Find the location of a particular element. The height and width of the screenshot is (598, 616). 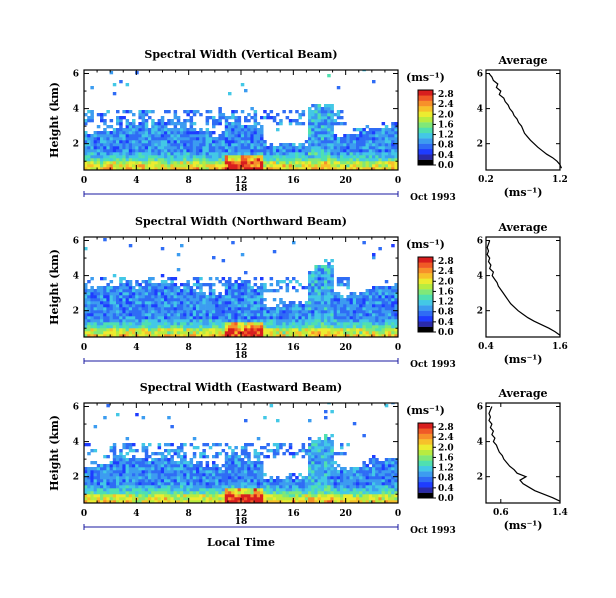

colorbar-swatch is located at coordinates (425, 292).